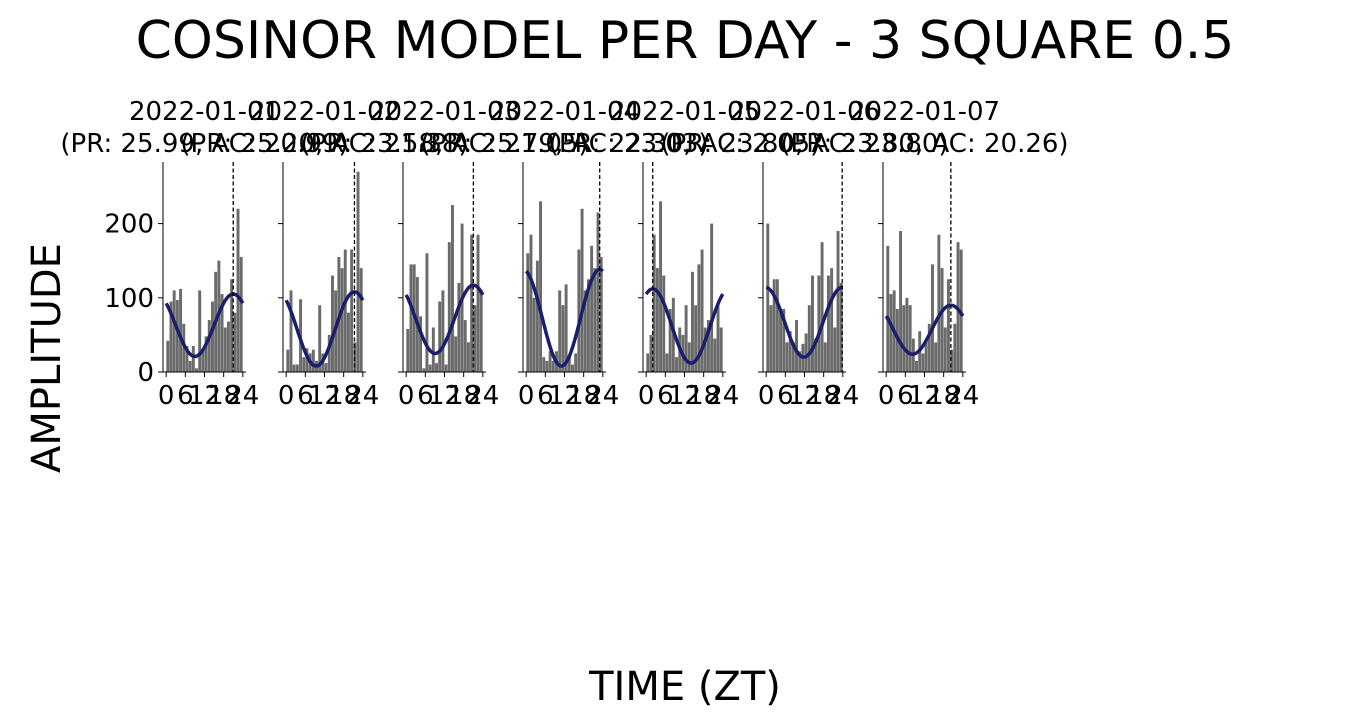 The height and width of the screenshot is (715, 1370). What do you see at coordinates (842, 396) in the screenshot?
I see `x-tick-label: 24` at bounding box center [842, 396].